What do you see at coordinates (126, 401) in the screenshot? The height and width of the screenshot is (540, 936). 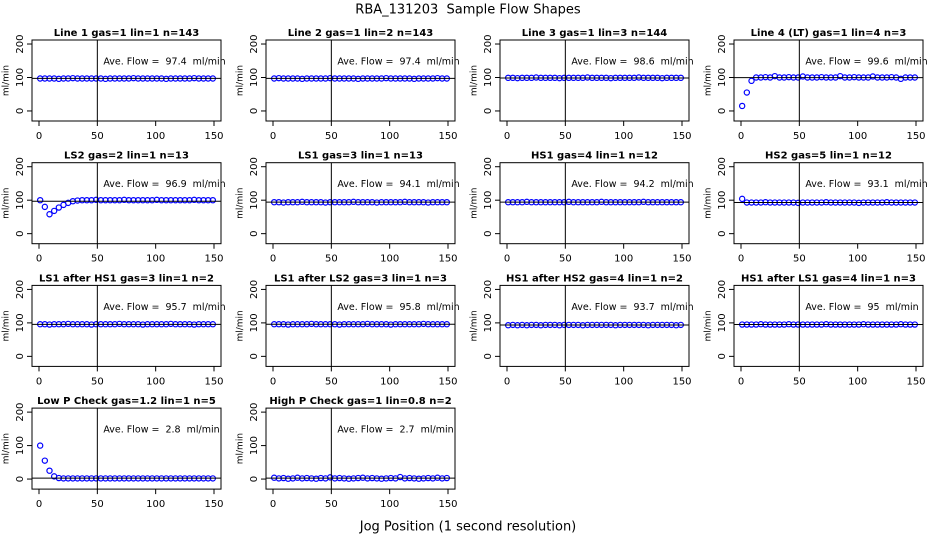 I see `panel-title: Low P Check gas=1.2 lin=1 n=5` at bounding box center [126, 401].